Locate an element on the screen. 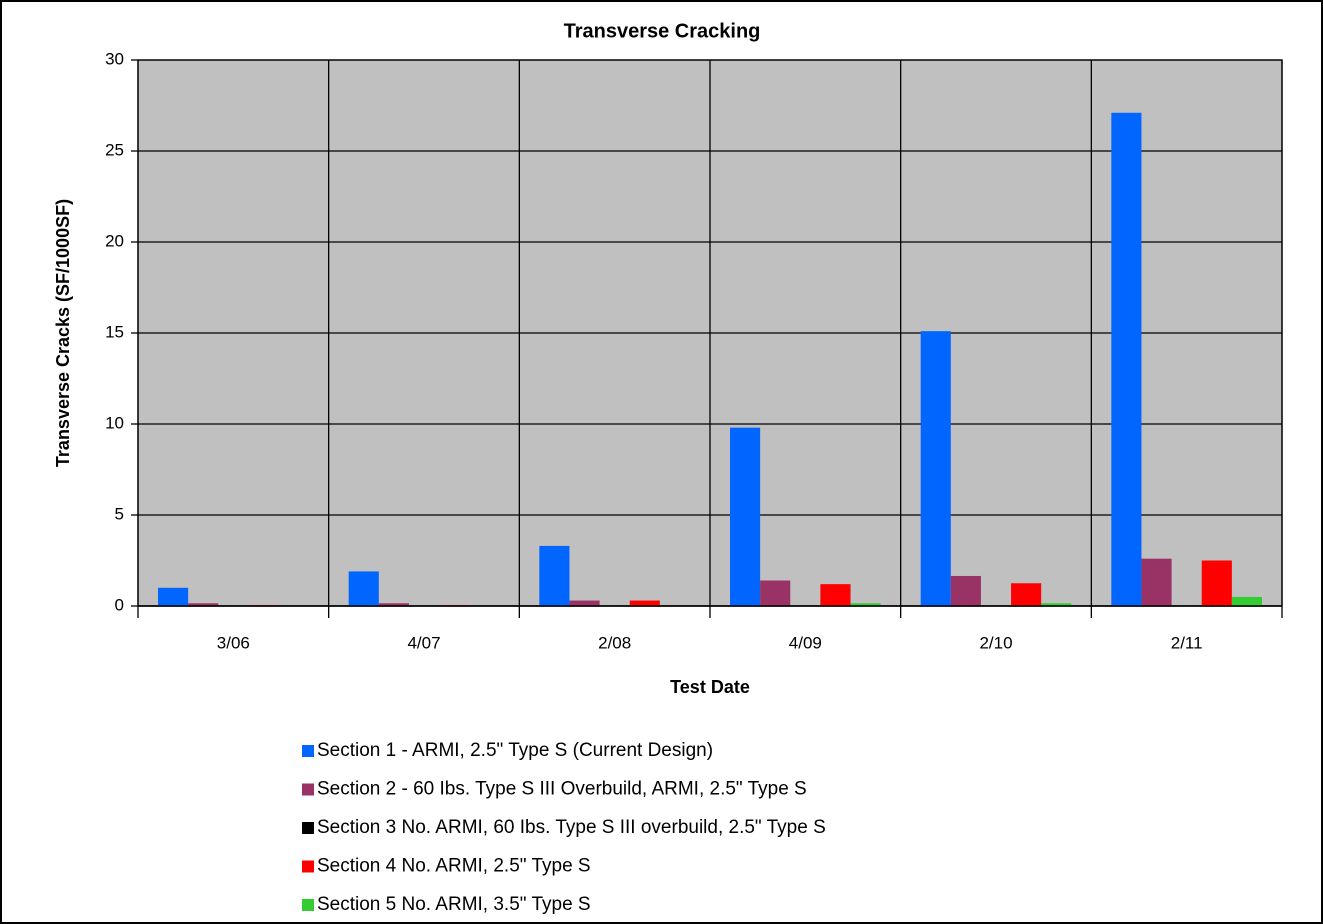  x-tick-label: 2/08 is located at coordinates (614, 642).